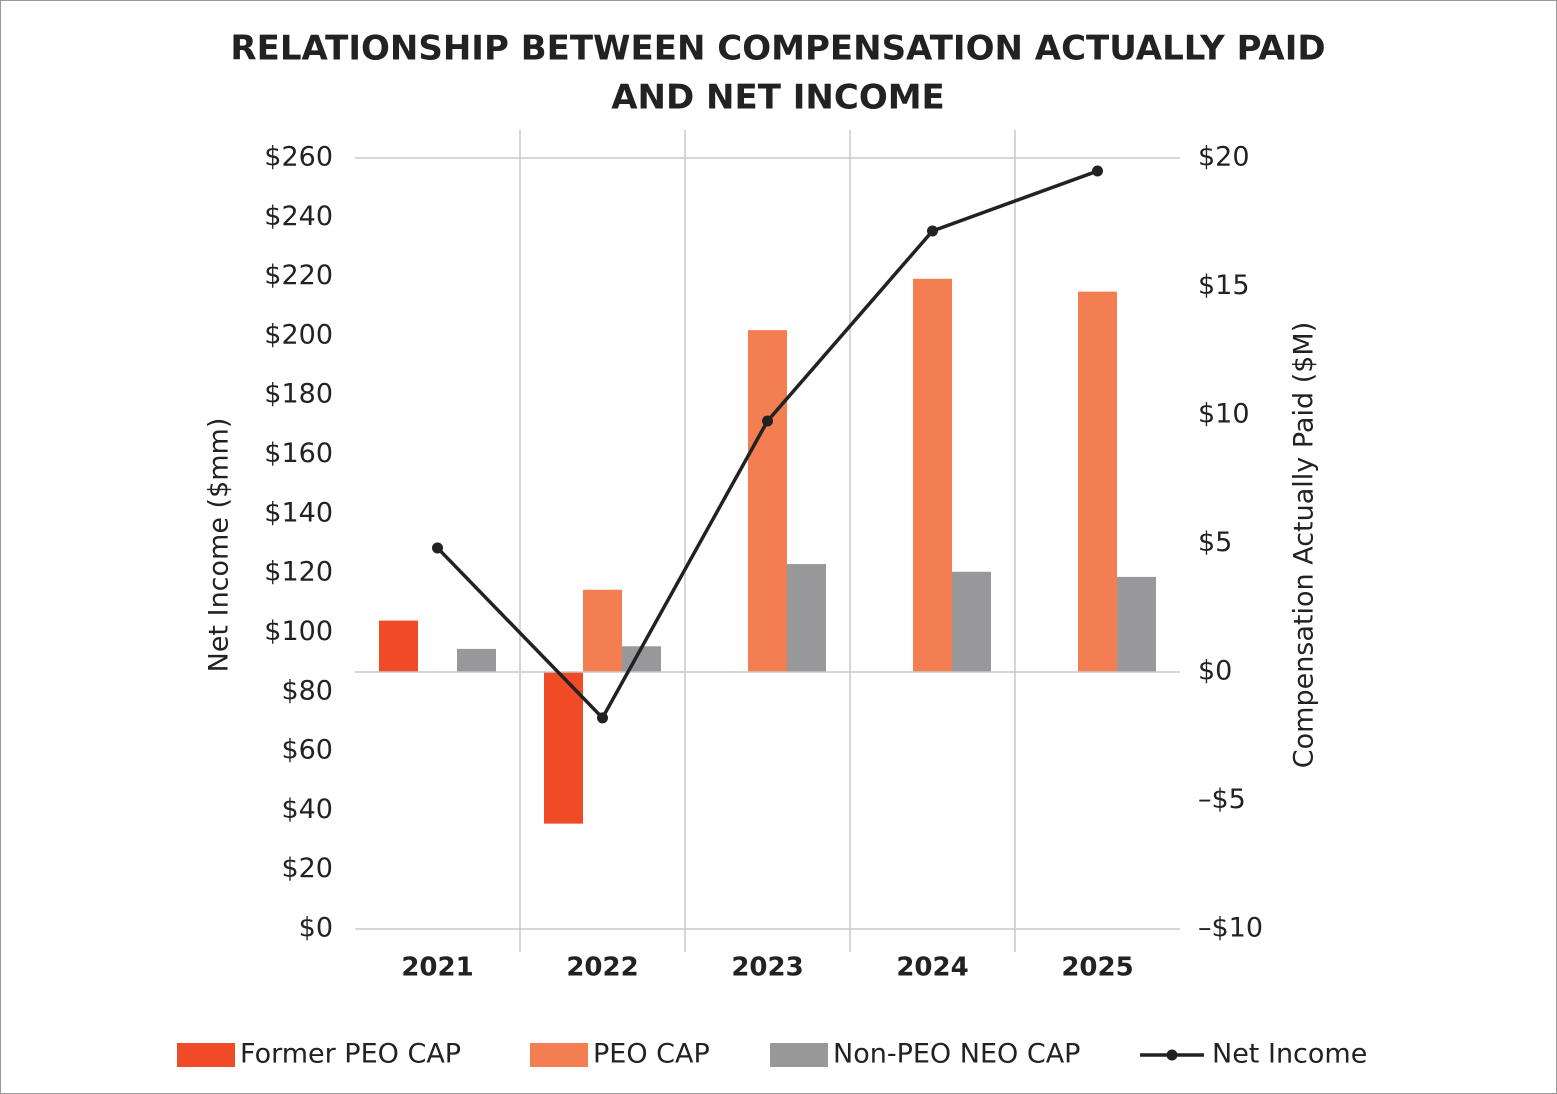 The height and width of the screenshot is (1094, 1557). I want to click on x-tick-label: 2021, so click(437, 968).